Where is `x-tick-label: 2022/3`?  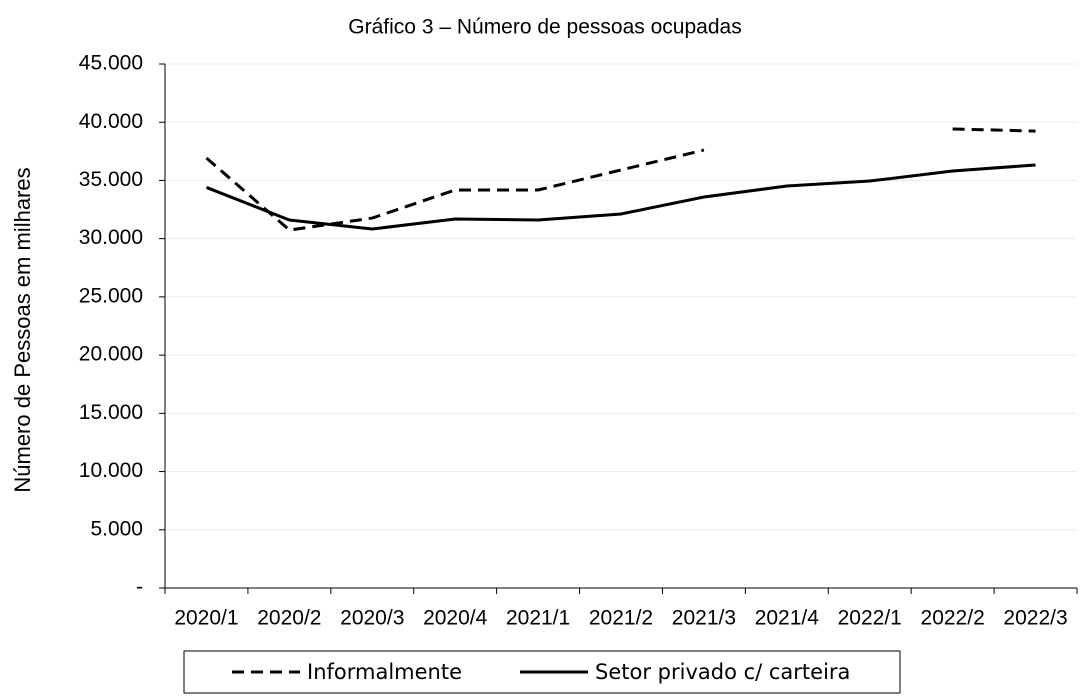 x-tick-label: 2022/3 is located at coordinates (1035, 618).